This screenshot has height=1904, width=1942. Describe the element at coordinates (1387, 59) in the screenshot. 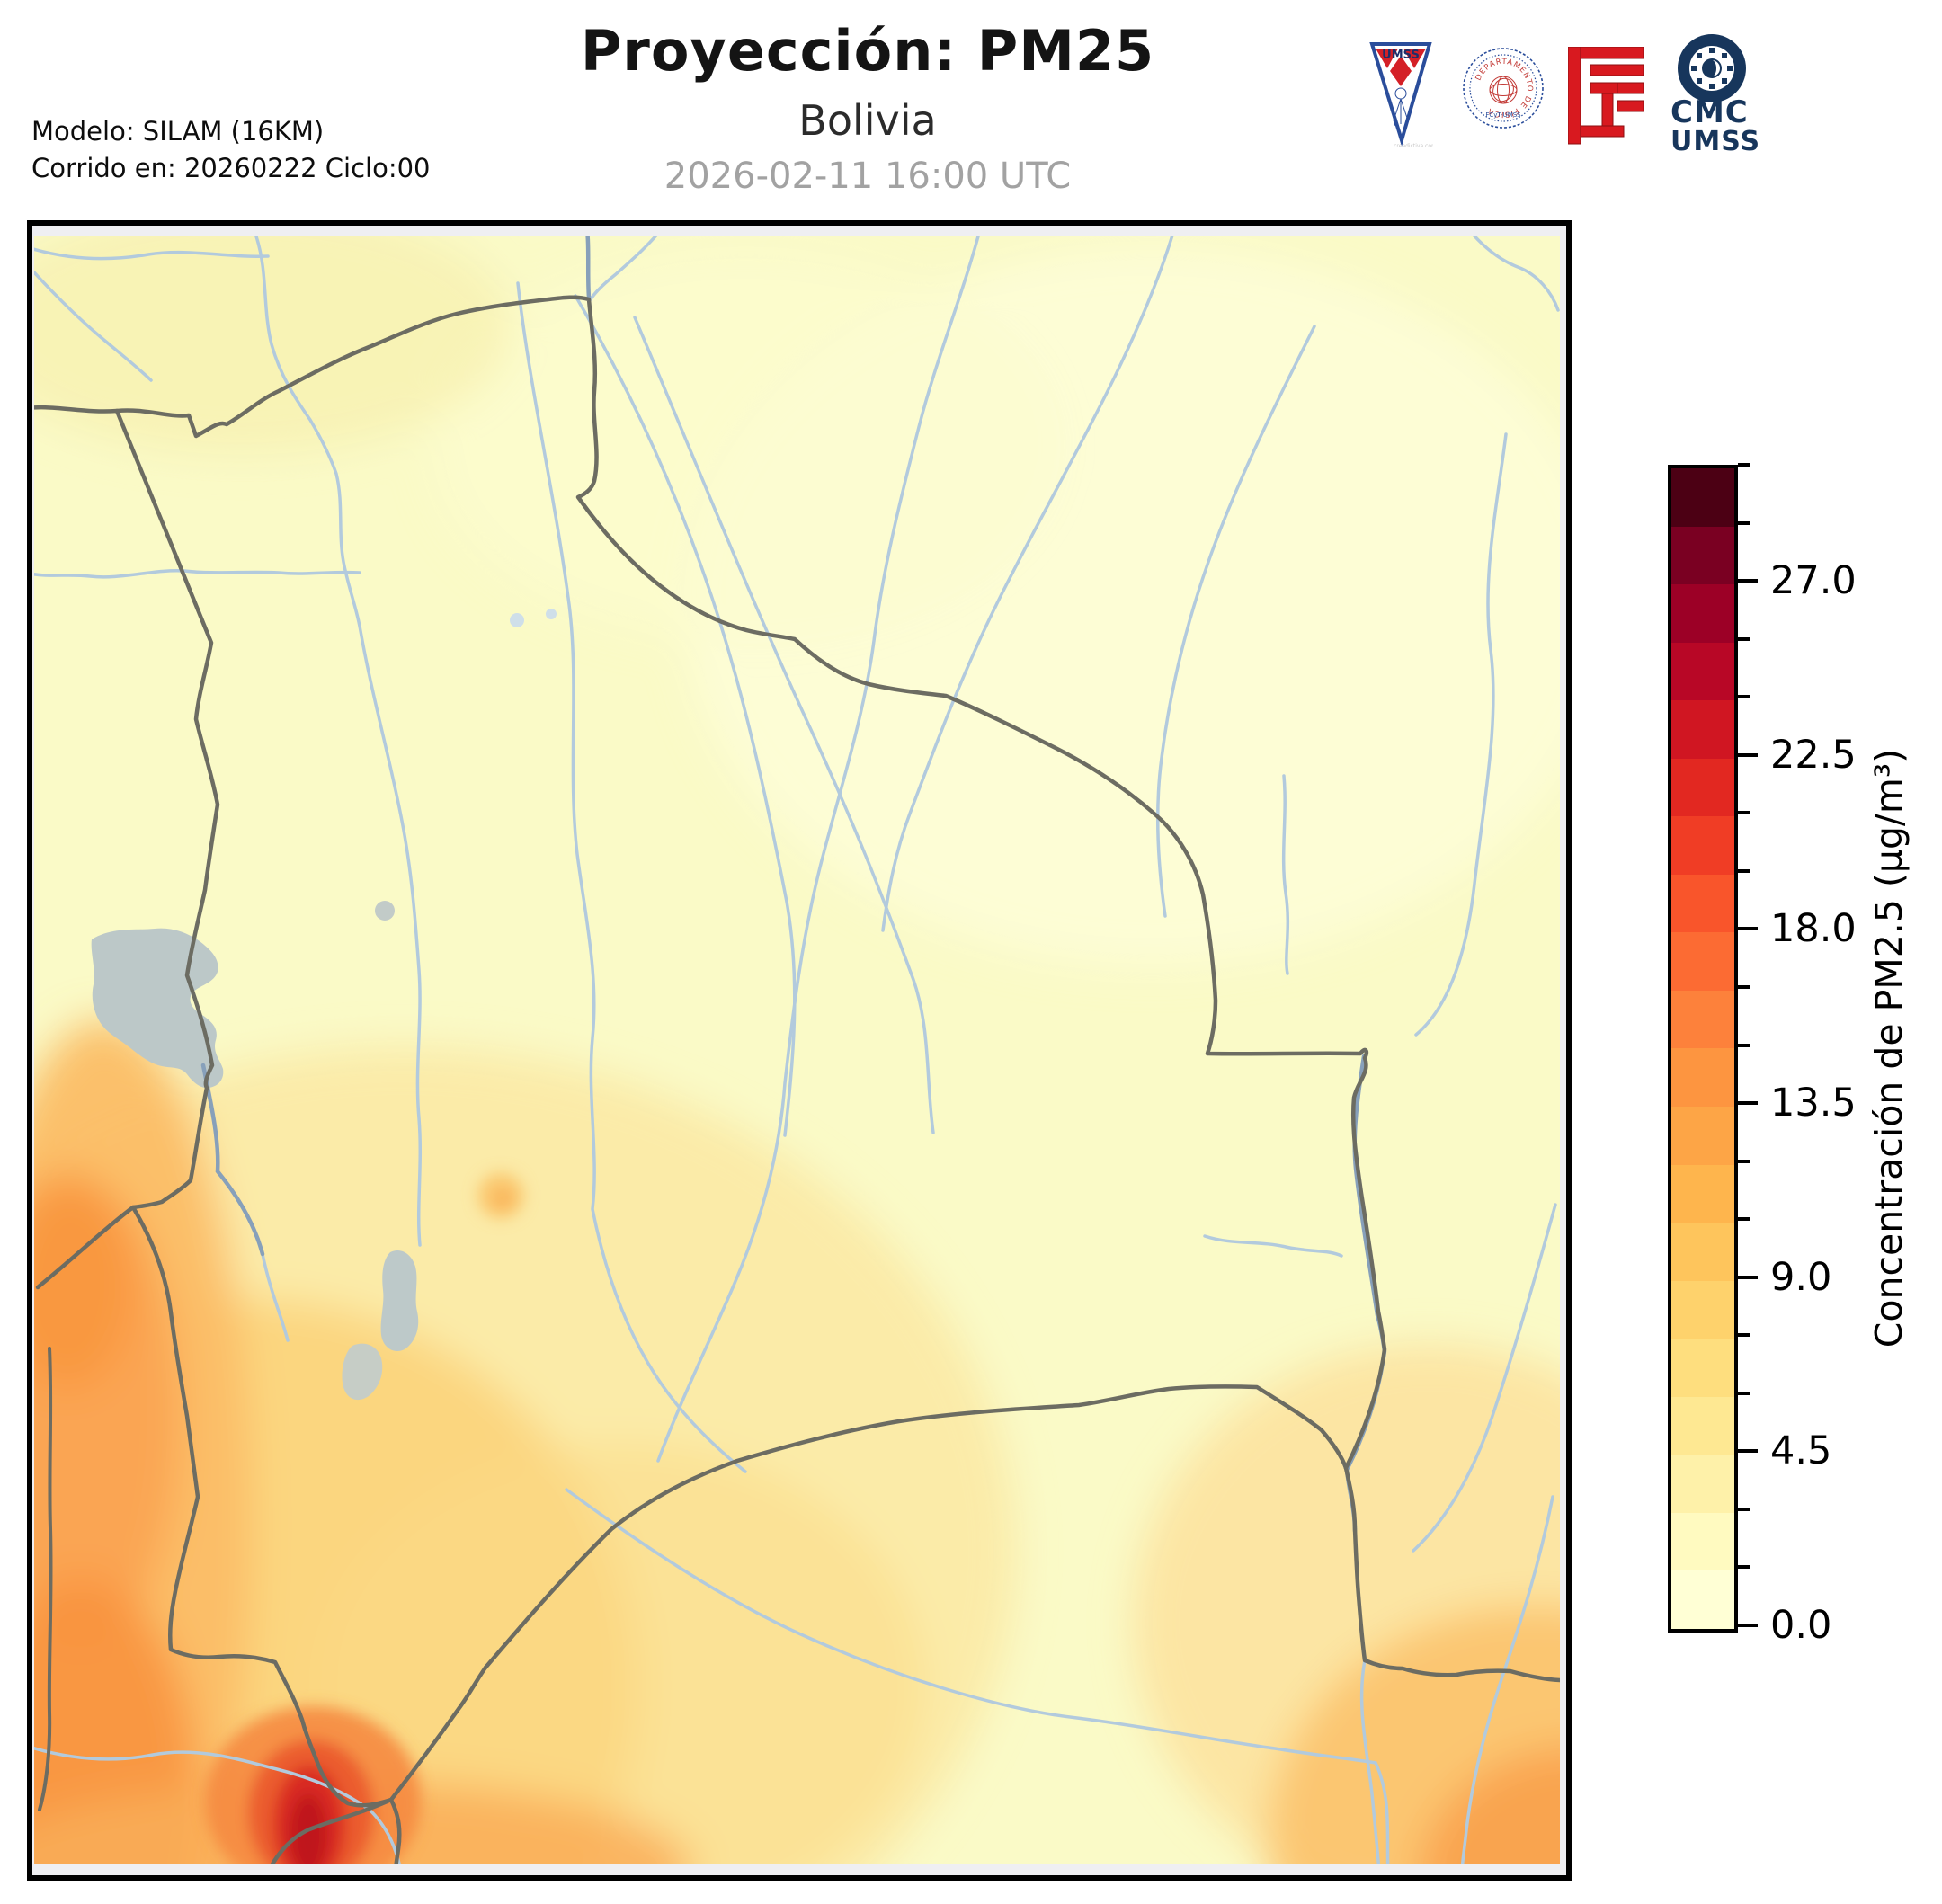

I see `pennant-red-left` at that location.